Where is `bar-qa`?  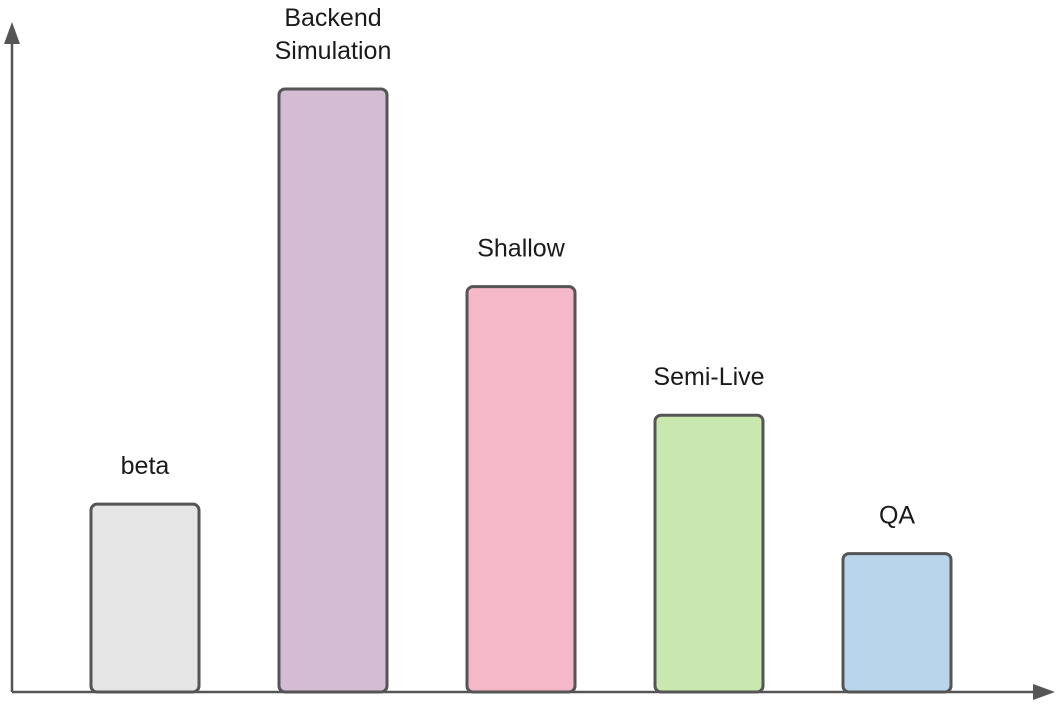 bar-qa is located at coordinates (897, 623).